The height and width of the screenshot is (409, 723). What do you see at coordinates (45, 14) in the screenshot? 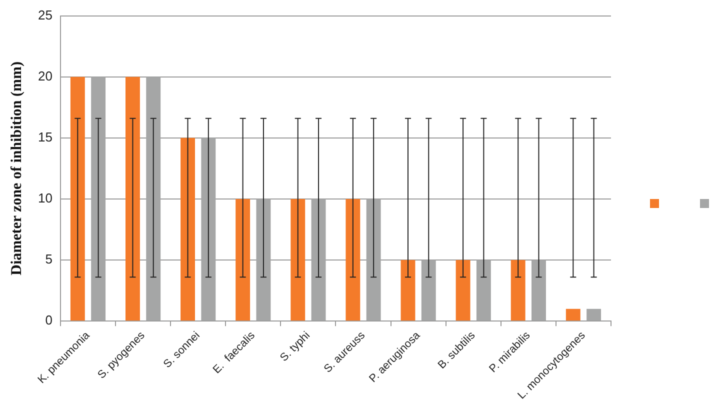
I see `y-tick-label: 25` at bounding box center [45, 14].